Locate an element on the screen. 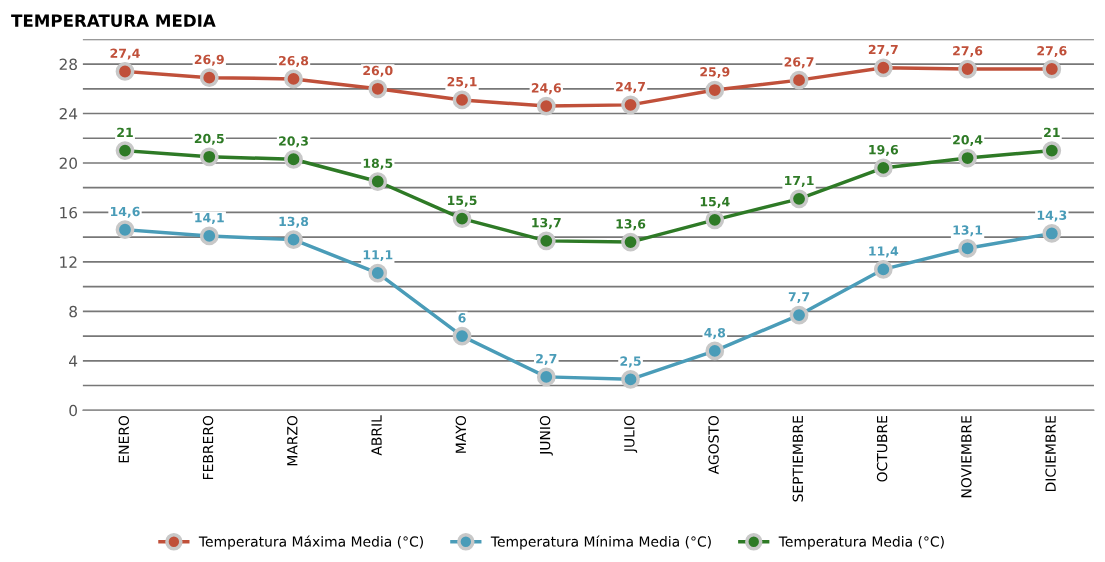 This screenshot has width=1105, height=562. data-label: 26,0 is located at coordinates (378, 71).